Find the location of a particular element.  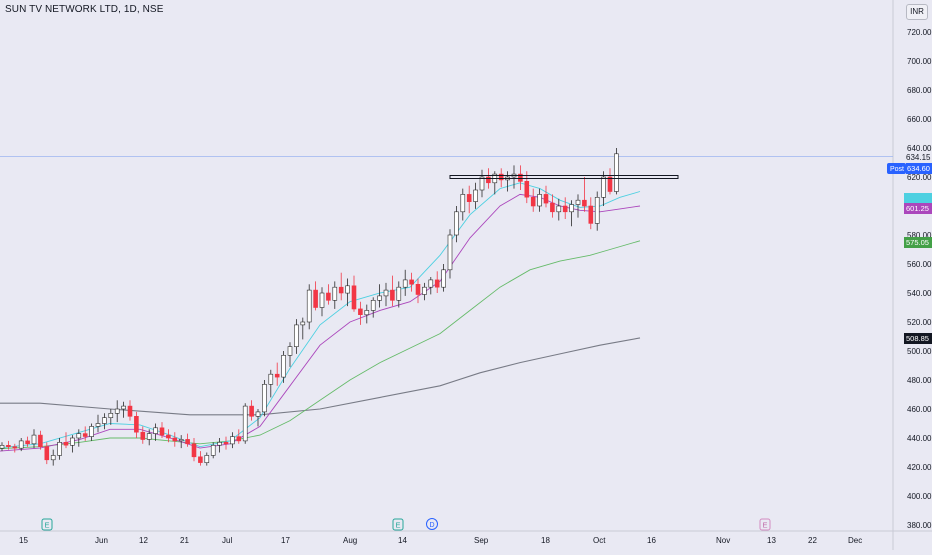

ma-mid-badge is located at coordinates (918, 242).